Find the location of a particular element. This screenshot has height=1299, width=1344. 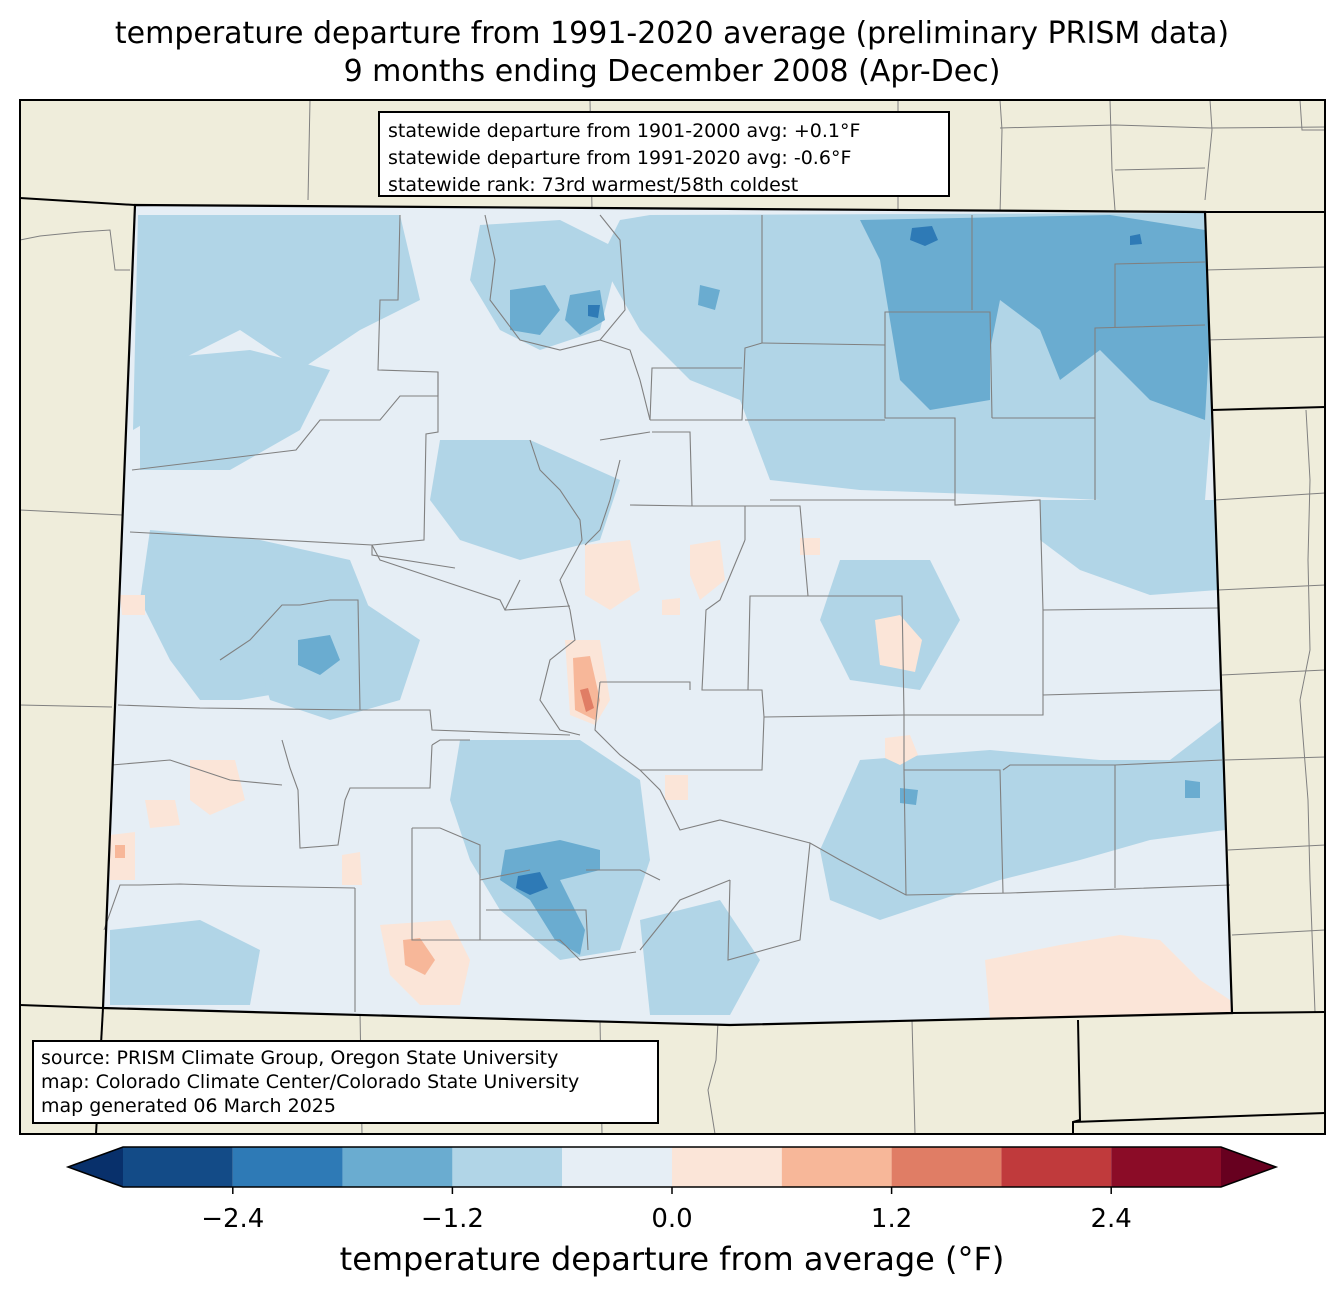

colorbar-tick-label: −1.2 is located at coordinates (452, 1219).